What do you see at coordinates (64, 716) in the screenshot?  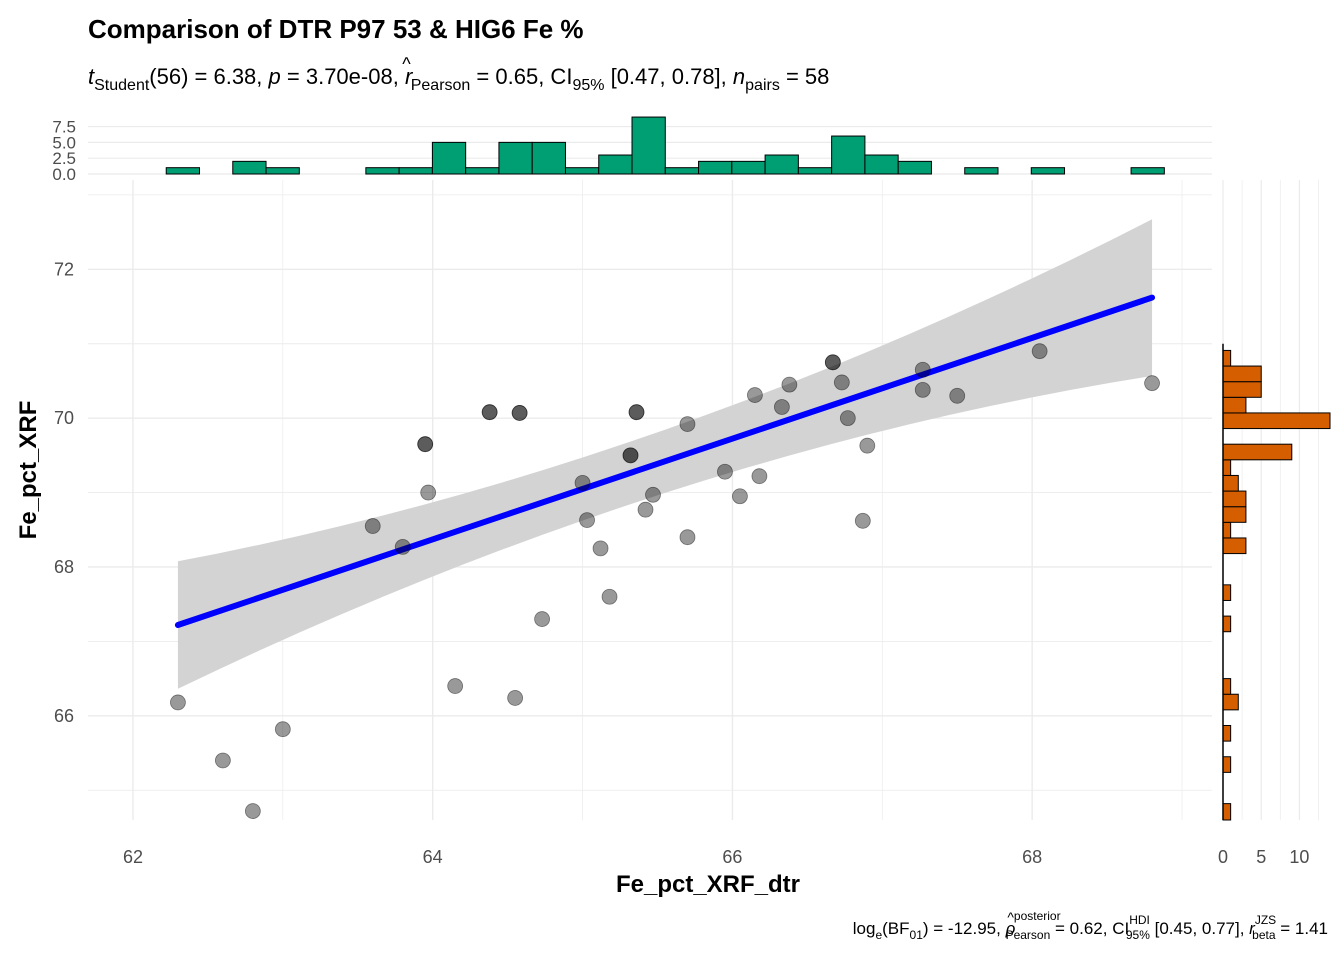 I see `y-tick-label: 66` at bounding box center [64, 716].